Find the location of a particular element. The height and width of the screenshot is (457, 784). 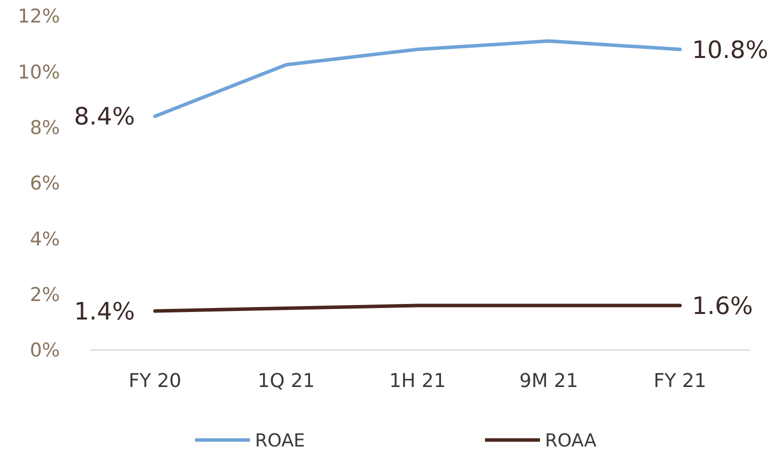

legend-label: ROAA is located at coordinates (571, 441).